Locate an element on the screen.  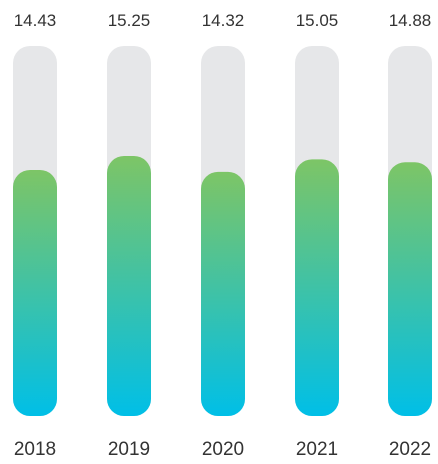
bar-2020 is located at coordinates (223, 293).